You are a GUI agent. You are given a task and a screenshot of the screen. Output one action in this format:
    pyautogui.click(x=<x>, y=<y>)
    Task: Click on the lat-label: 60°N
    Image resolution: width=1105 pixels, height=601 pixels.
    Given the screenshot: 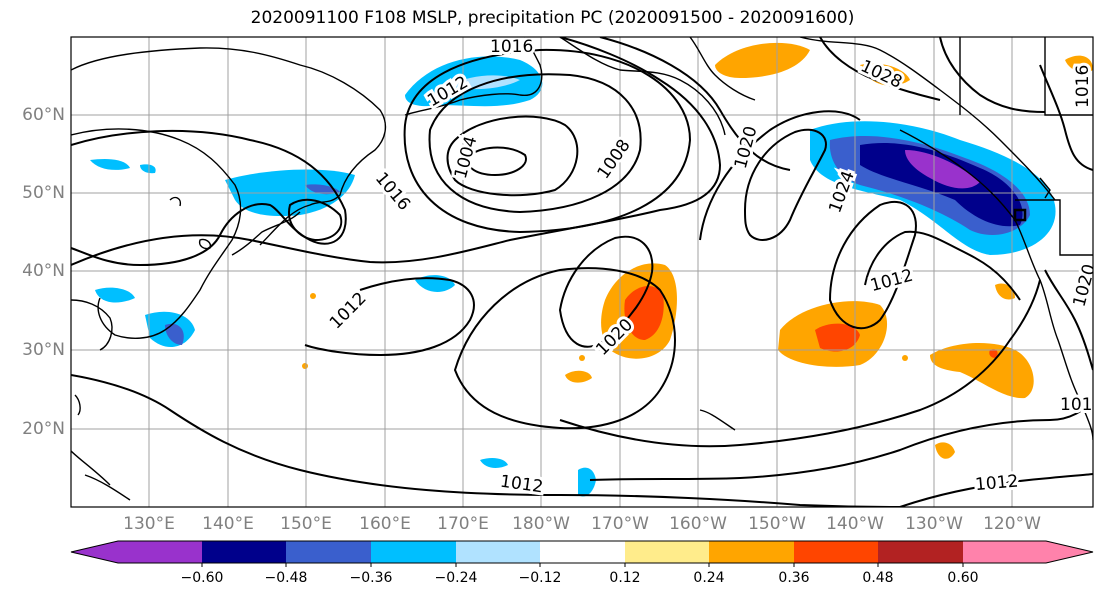 What is the action you would take?
    pyautogui.click(x=43, y=115)
    